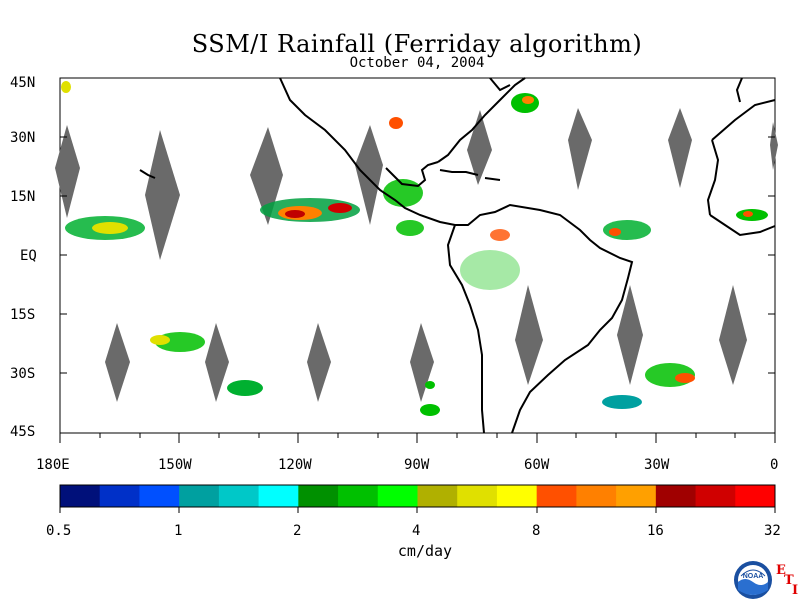 The width and height of the screenshot is (800, 600). I want to click on colorbar-label-1: 1, so click(178, 531).